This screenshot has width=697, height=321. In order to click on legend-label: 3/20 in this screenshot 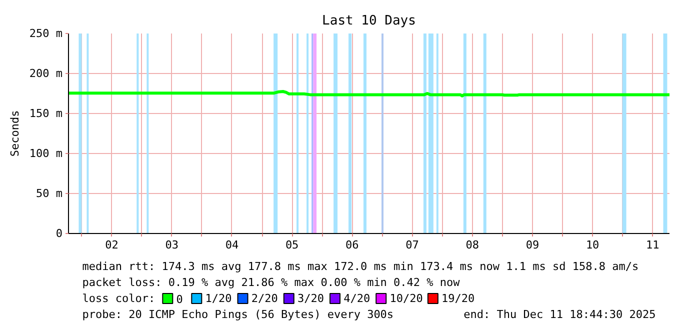, I will do `click(311, 298)`.